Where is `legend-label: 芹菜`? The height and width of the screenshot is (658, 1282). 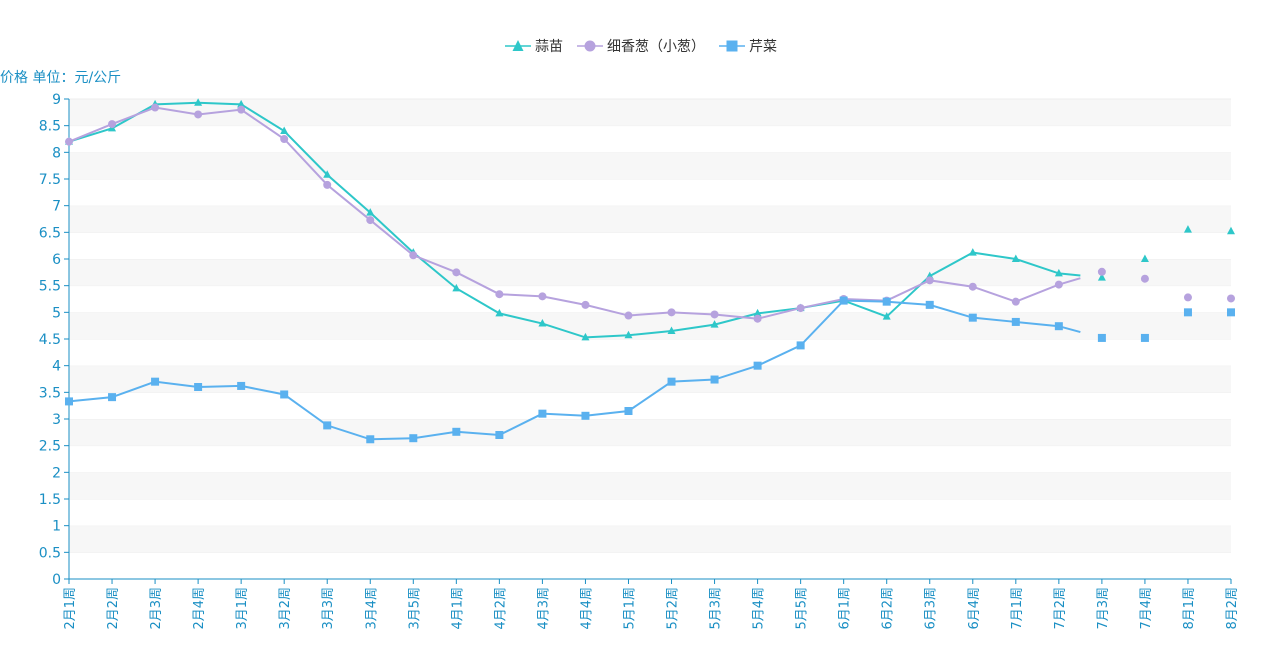
legend-label: 芹菜 is located at coordinates (763, 47).